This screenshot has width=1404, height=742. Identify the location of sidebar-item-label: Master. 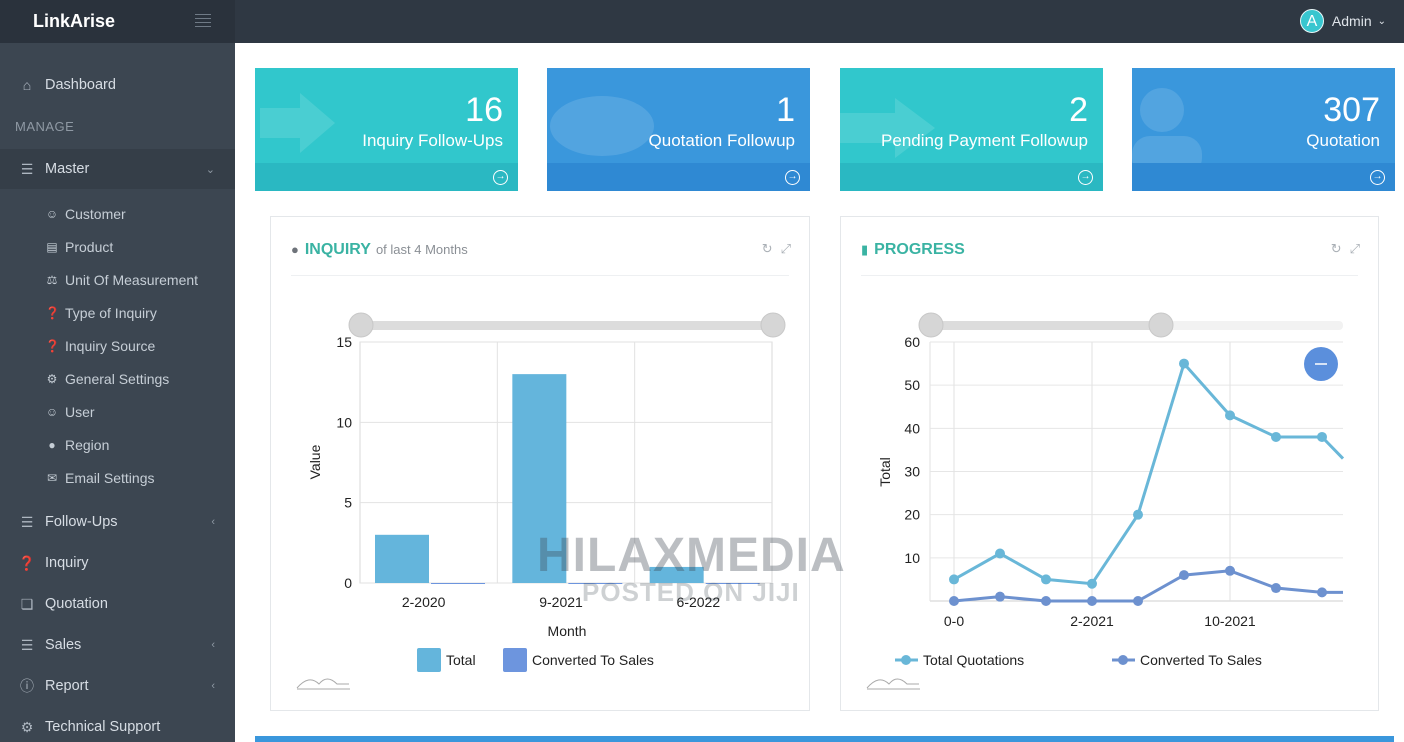
(67, 169).